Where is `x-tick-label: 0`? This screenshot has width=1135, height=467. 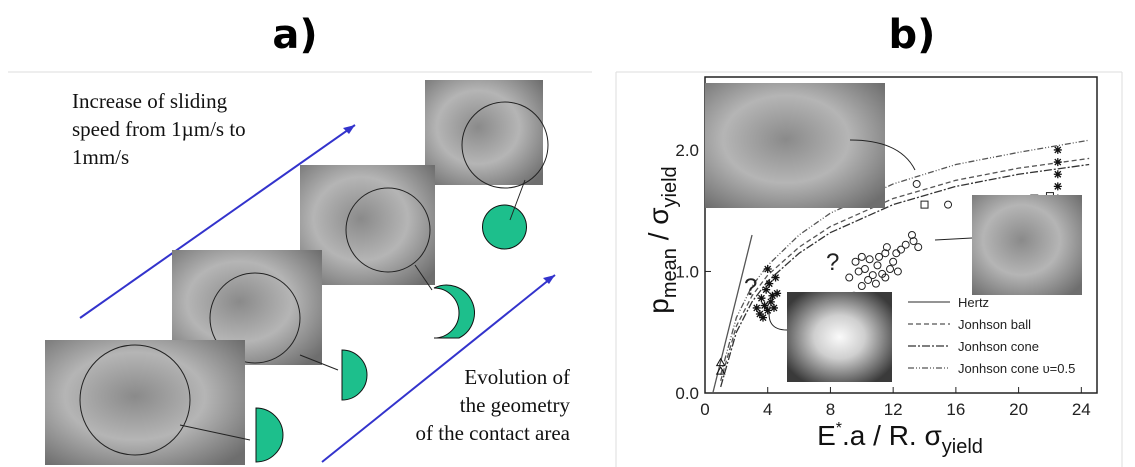
x-tick-label: 0 is located at coordinates (704, 409).